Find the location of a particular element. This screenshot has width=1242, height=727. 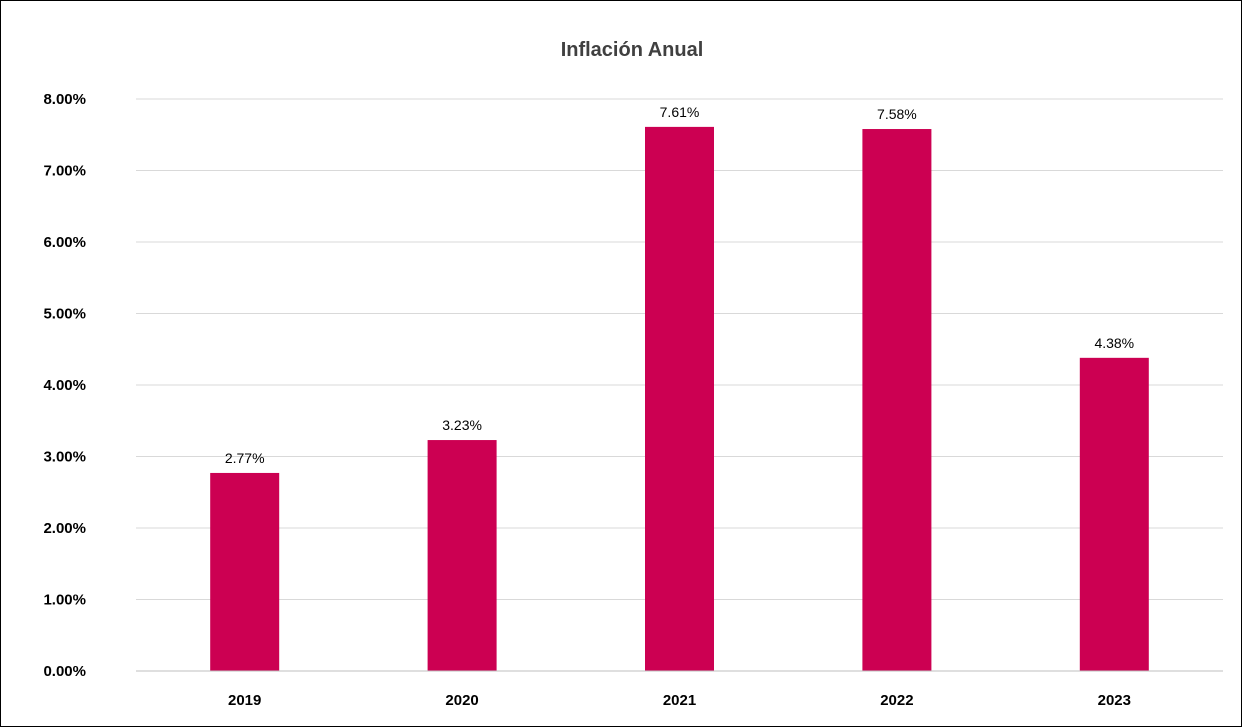

data-label-2022: 7.58% is located at coordinates (897, 114).